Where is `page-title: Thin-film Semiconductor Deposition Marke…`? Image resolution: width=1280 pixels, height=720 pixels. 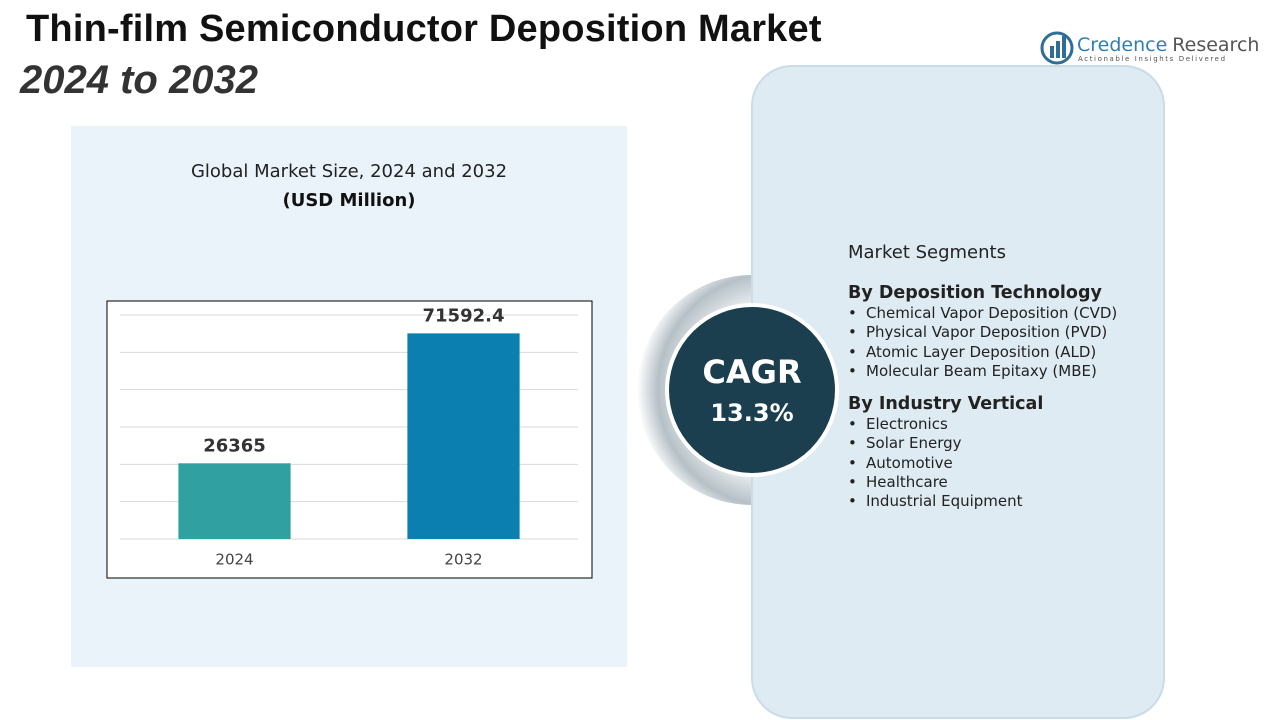
page-title: Thin-film Semiconductor Deposition Marke… is located at coordinates (424, 29).